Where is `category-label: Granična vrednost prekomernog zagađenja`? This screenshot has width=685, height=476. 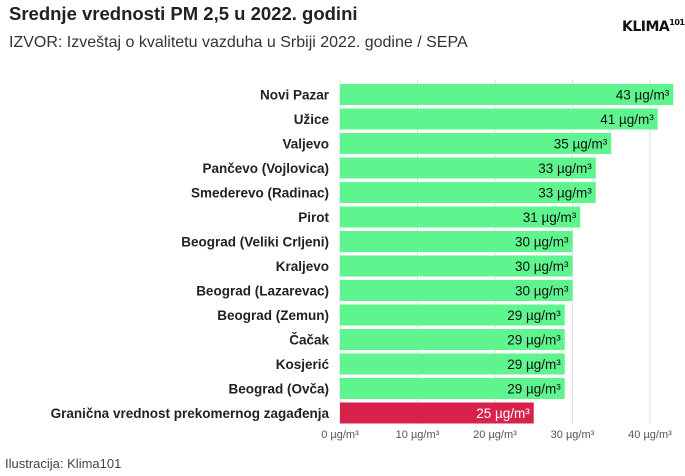
category-label: Granična vrednost prekomernog zagađenja is located at coordinates (190, 413).